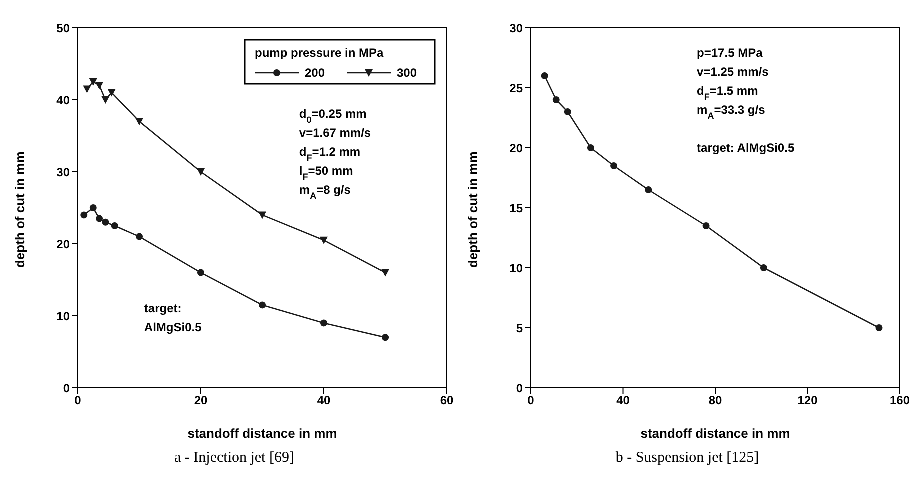 The width and height of the screenshot is (922, 492). What do you see at coordinates (517, 88) in the screenshot?
I see `y-tick-label: 25` at bounding box center [517, 88].